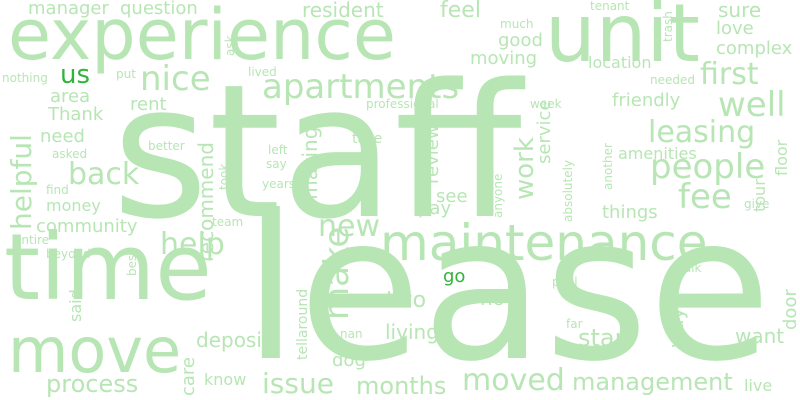  What do you see at coordinates (610, 6) in the screenshot?
I see `word: tenant` at bounding box center [610, 6].